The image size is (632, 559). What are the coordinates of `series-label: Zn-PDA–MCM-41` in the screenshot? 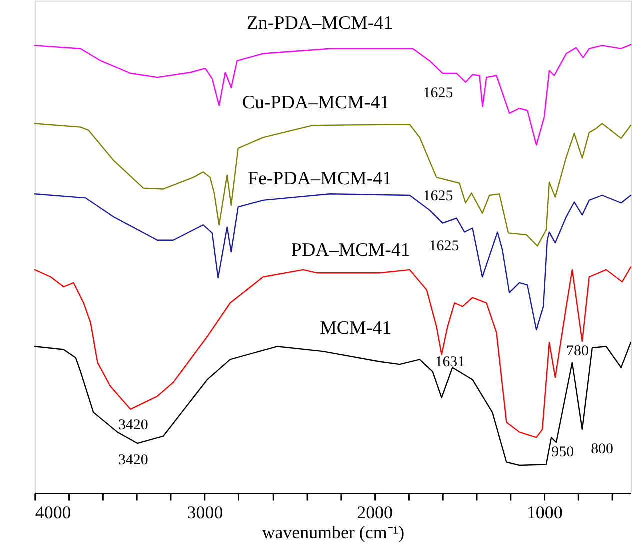 It's located at (320, 23).